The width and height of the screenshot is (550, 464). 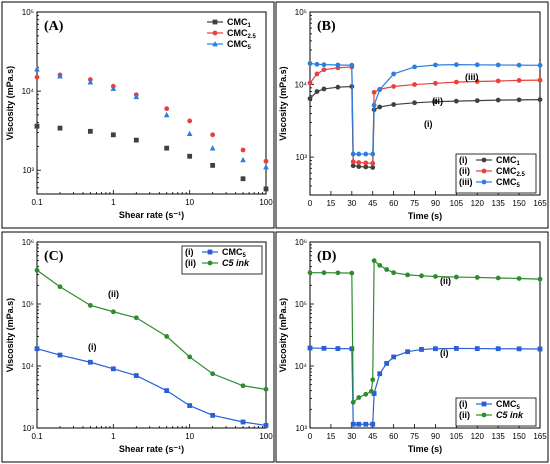 What do you see at coordinates (327, 256) in the screenshot?
I see `panel-label: (D)` at bounding box center [327, 256].